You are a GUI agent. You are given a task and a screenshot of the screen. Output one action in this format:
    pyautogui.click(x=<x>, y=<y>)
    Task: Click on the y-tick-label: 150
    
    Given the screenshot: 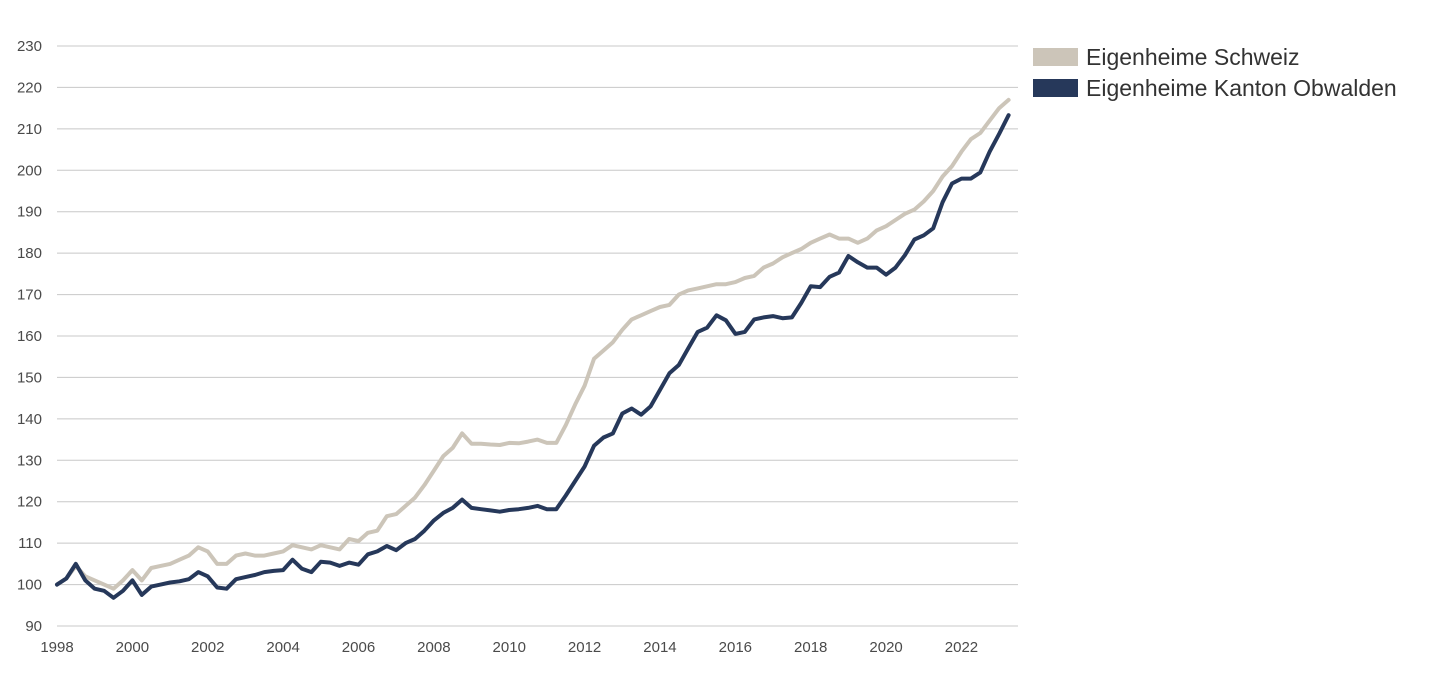 What is the action you would take?
    pyautogui.click(x=29, y=377)
    